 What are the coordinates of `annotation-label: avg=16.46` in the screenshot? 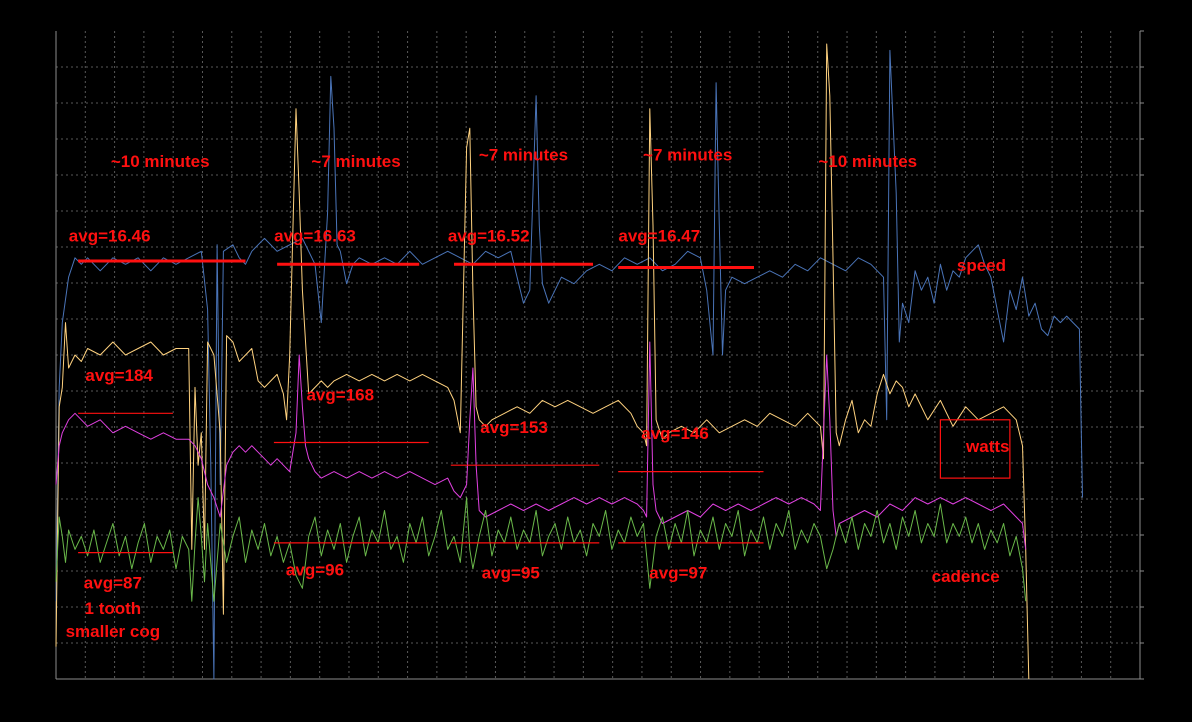 It's located at (110, 236).